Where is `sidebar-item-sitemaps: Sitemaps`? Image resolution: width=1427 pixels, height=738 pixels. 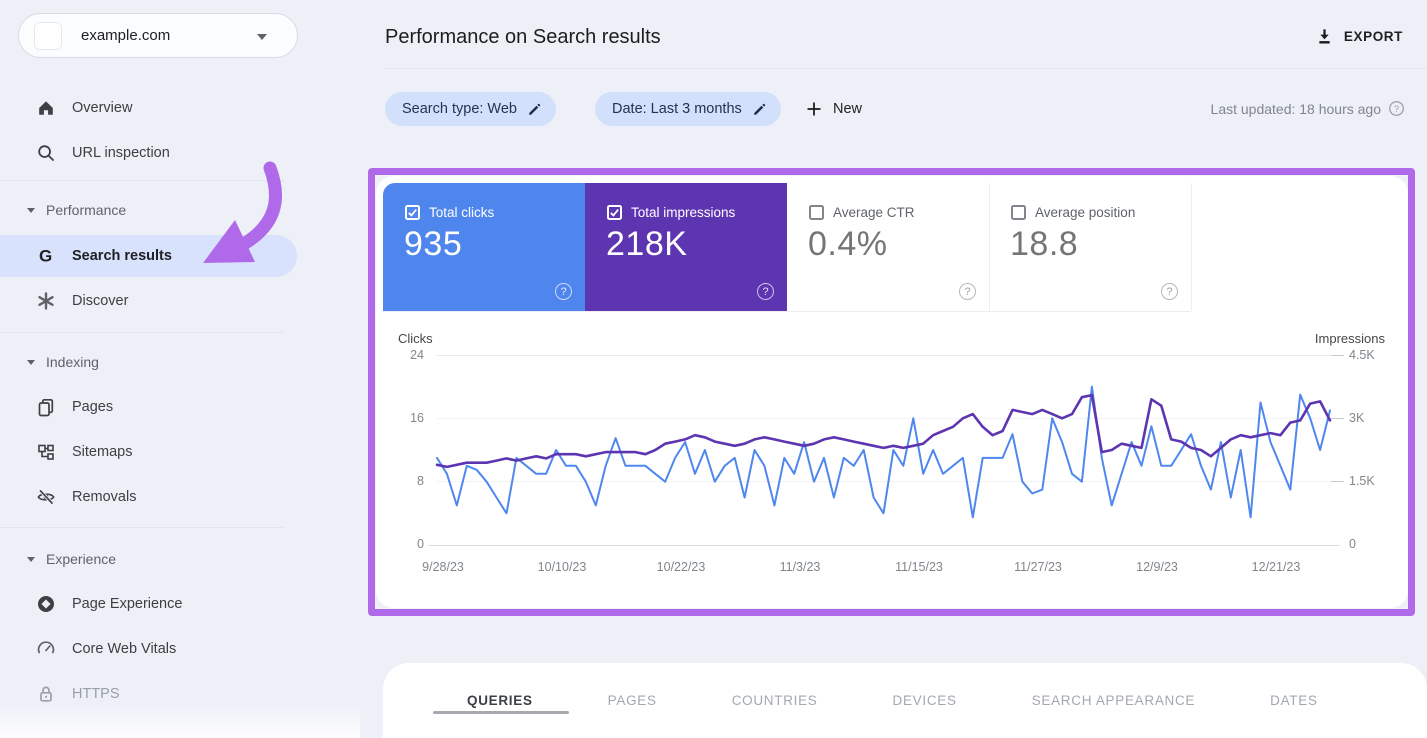
sidebar-item-sitemaps: Sitemaps is located at coordinates (148, 452).